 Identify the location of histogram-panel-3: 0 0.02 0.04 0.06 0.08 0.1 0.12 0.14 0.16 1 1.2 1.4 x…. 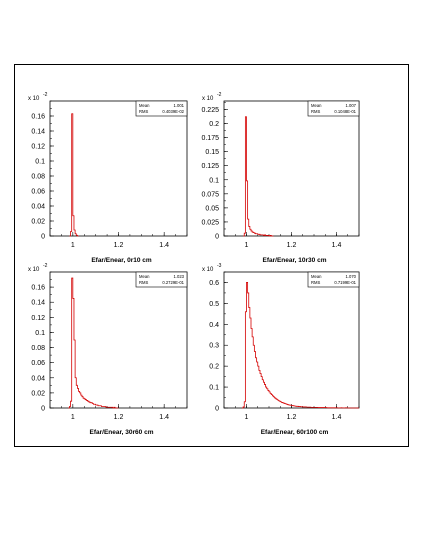
(108, 349).